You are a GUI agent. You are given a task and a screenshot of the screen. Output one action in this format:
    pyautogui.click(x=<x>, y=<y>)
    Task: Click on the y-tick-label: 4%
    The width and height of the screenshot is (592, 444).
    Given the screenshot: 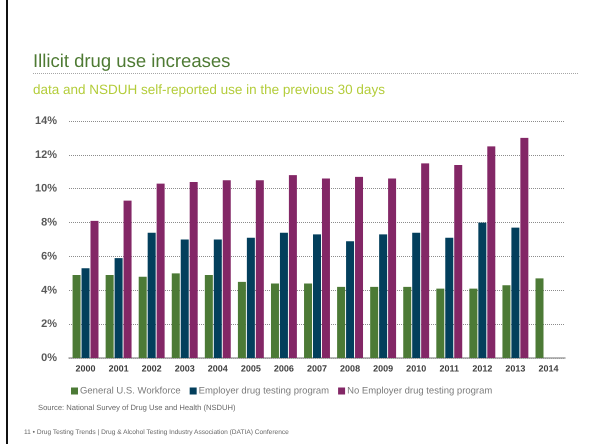 What is the action you would take?
    pyautogui.click(x=49, y=290)
    